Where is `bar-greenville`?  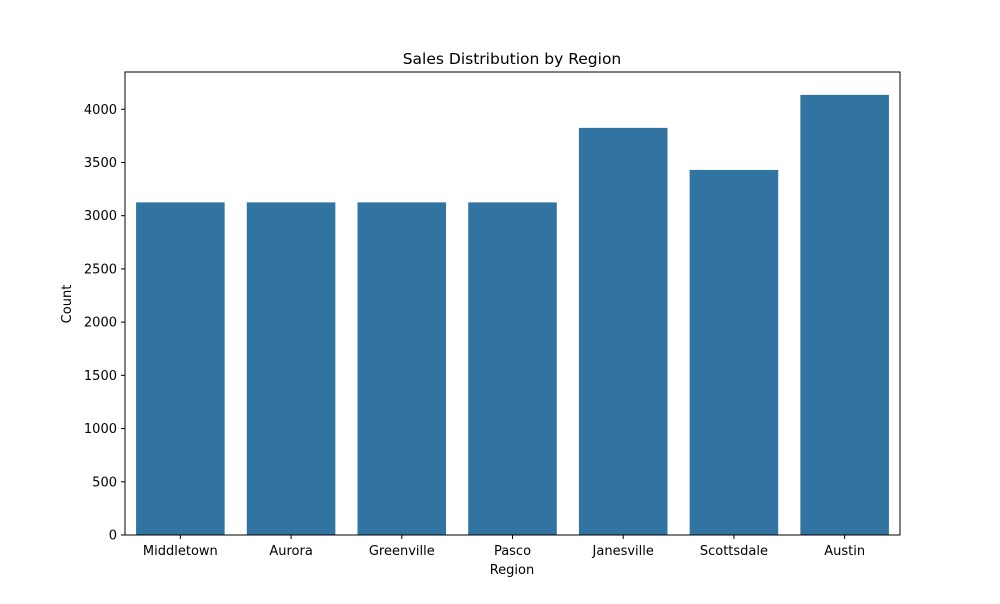
bar-greenville is located at coordinates (402, 368).